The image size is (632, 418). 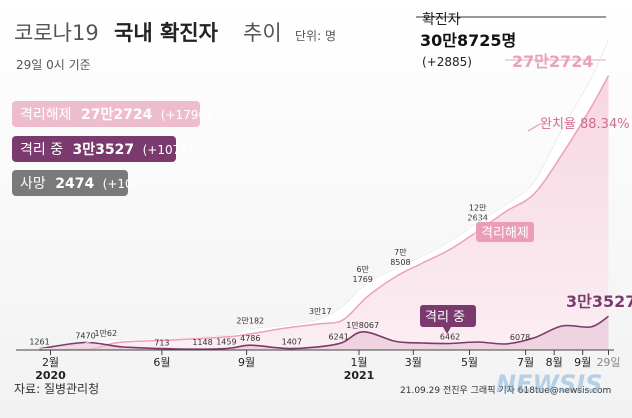 What do you see at coordinates (413, 362) in the screenshot?
I see `x-tick-label-4: 3월` at bounding box center [413, 362].